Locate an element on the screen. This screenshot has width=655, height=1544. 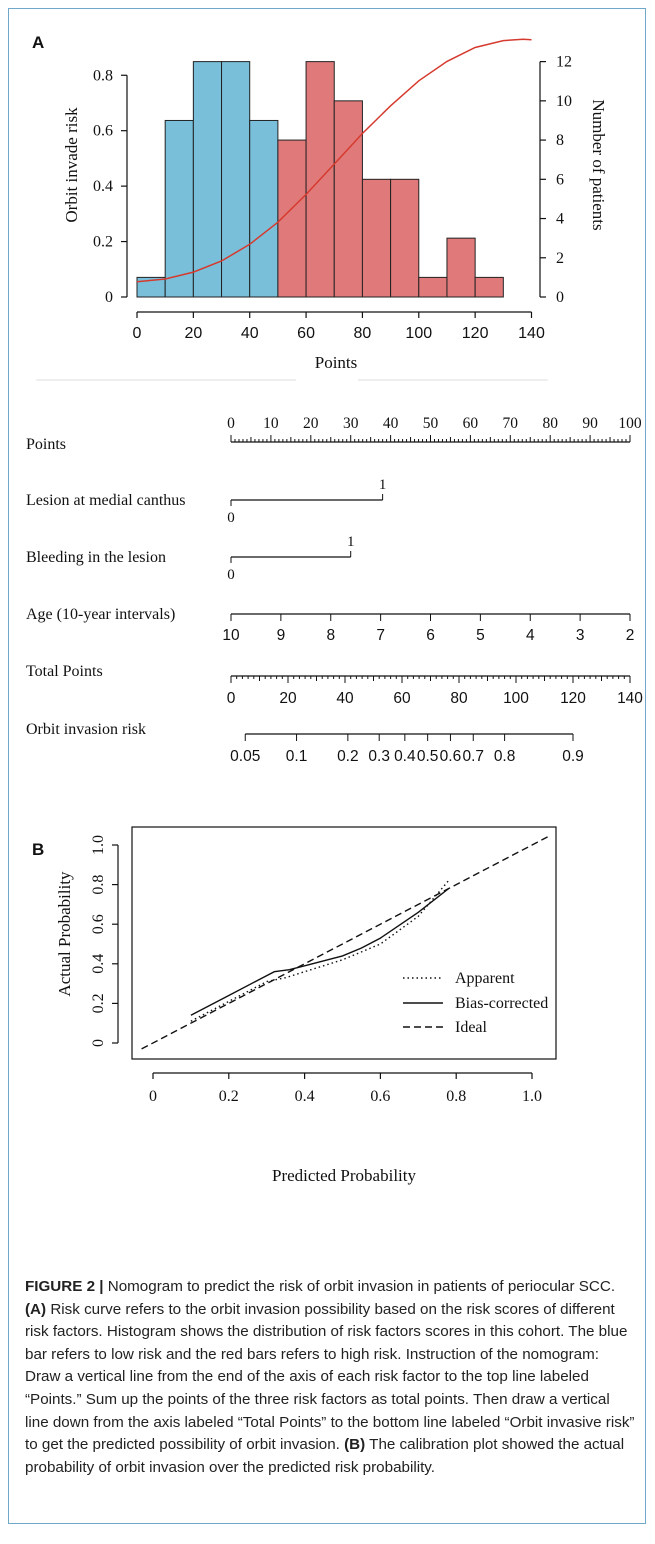
histogram-left-y-tick-label: 0.8 is located at coordinates (103, 75).